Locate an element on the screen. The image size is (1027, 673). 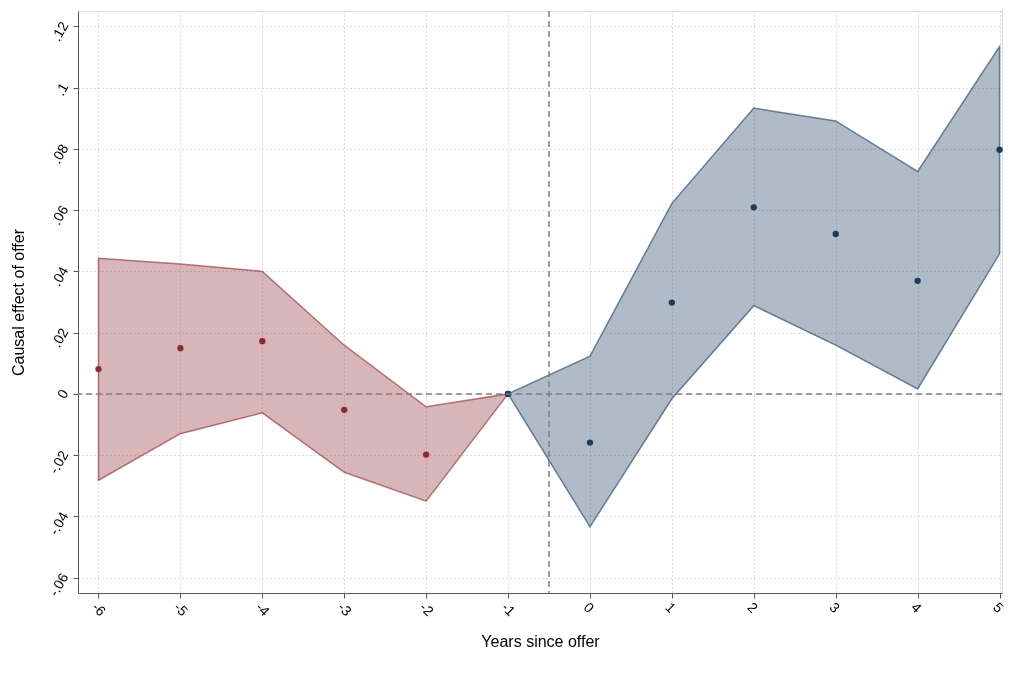
y-axis-title: Causal effect of offer is located at coordinates (19, 302).